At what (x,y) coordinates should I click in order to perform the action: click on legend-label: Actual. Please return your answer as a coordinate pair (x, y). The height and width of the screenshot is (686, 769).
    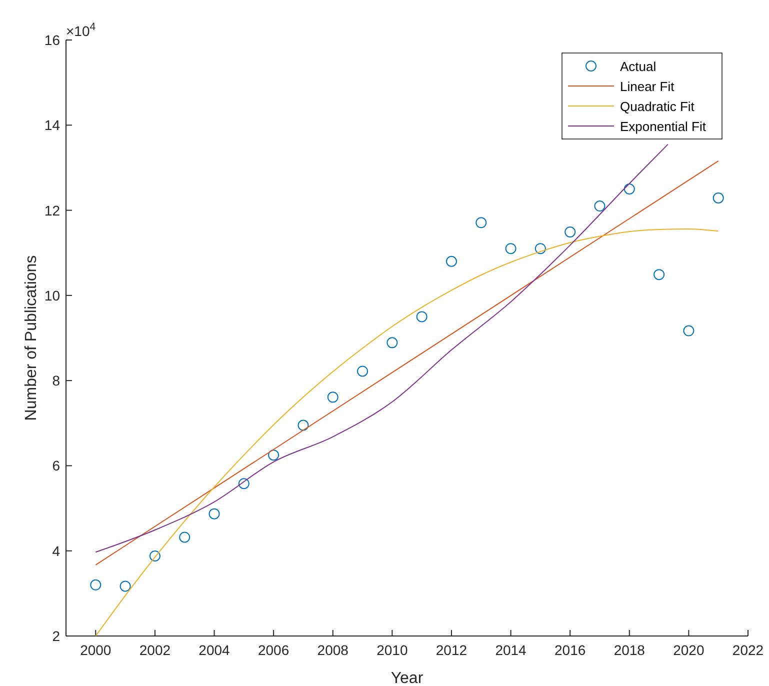
    Looking at the image, I should click on (638, 66).